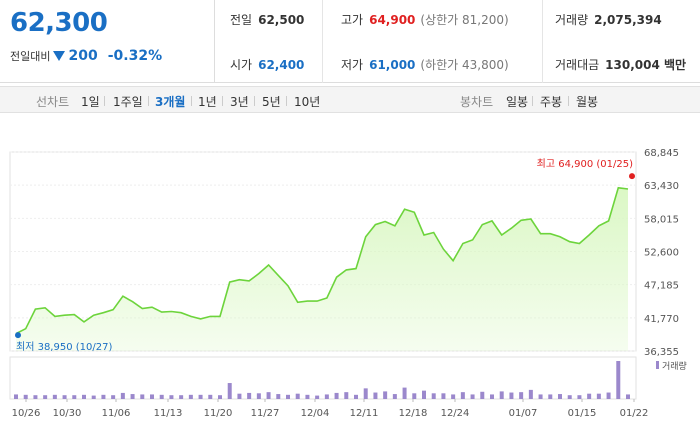  What do you see at coordinates (674, 366) in the screenshot?
I see `volume-legend-label: 거래량` at bounding box center [674, 366].